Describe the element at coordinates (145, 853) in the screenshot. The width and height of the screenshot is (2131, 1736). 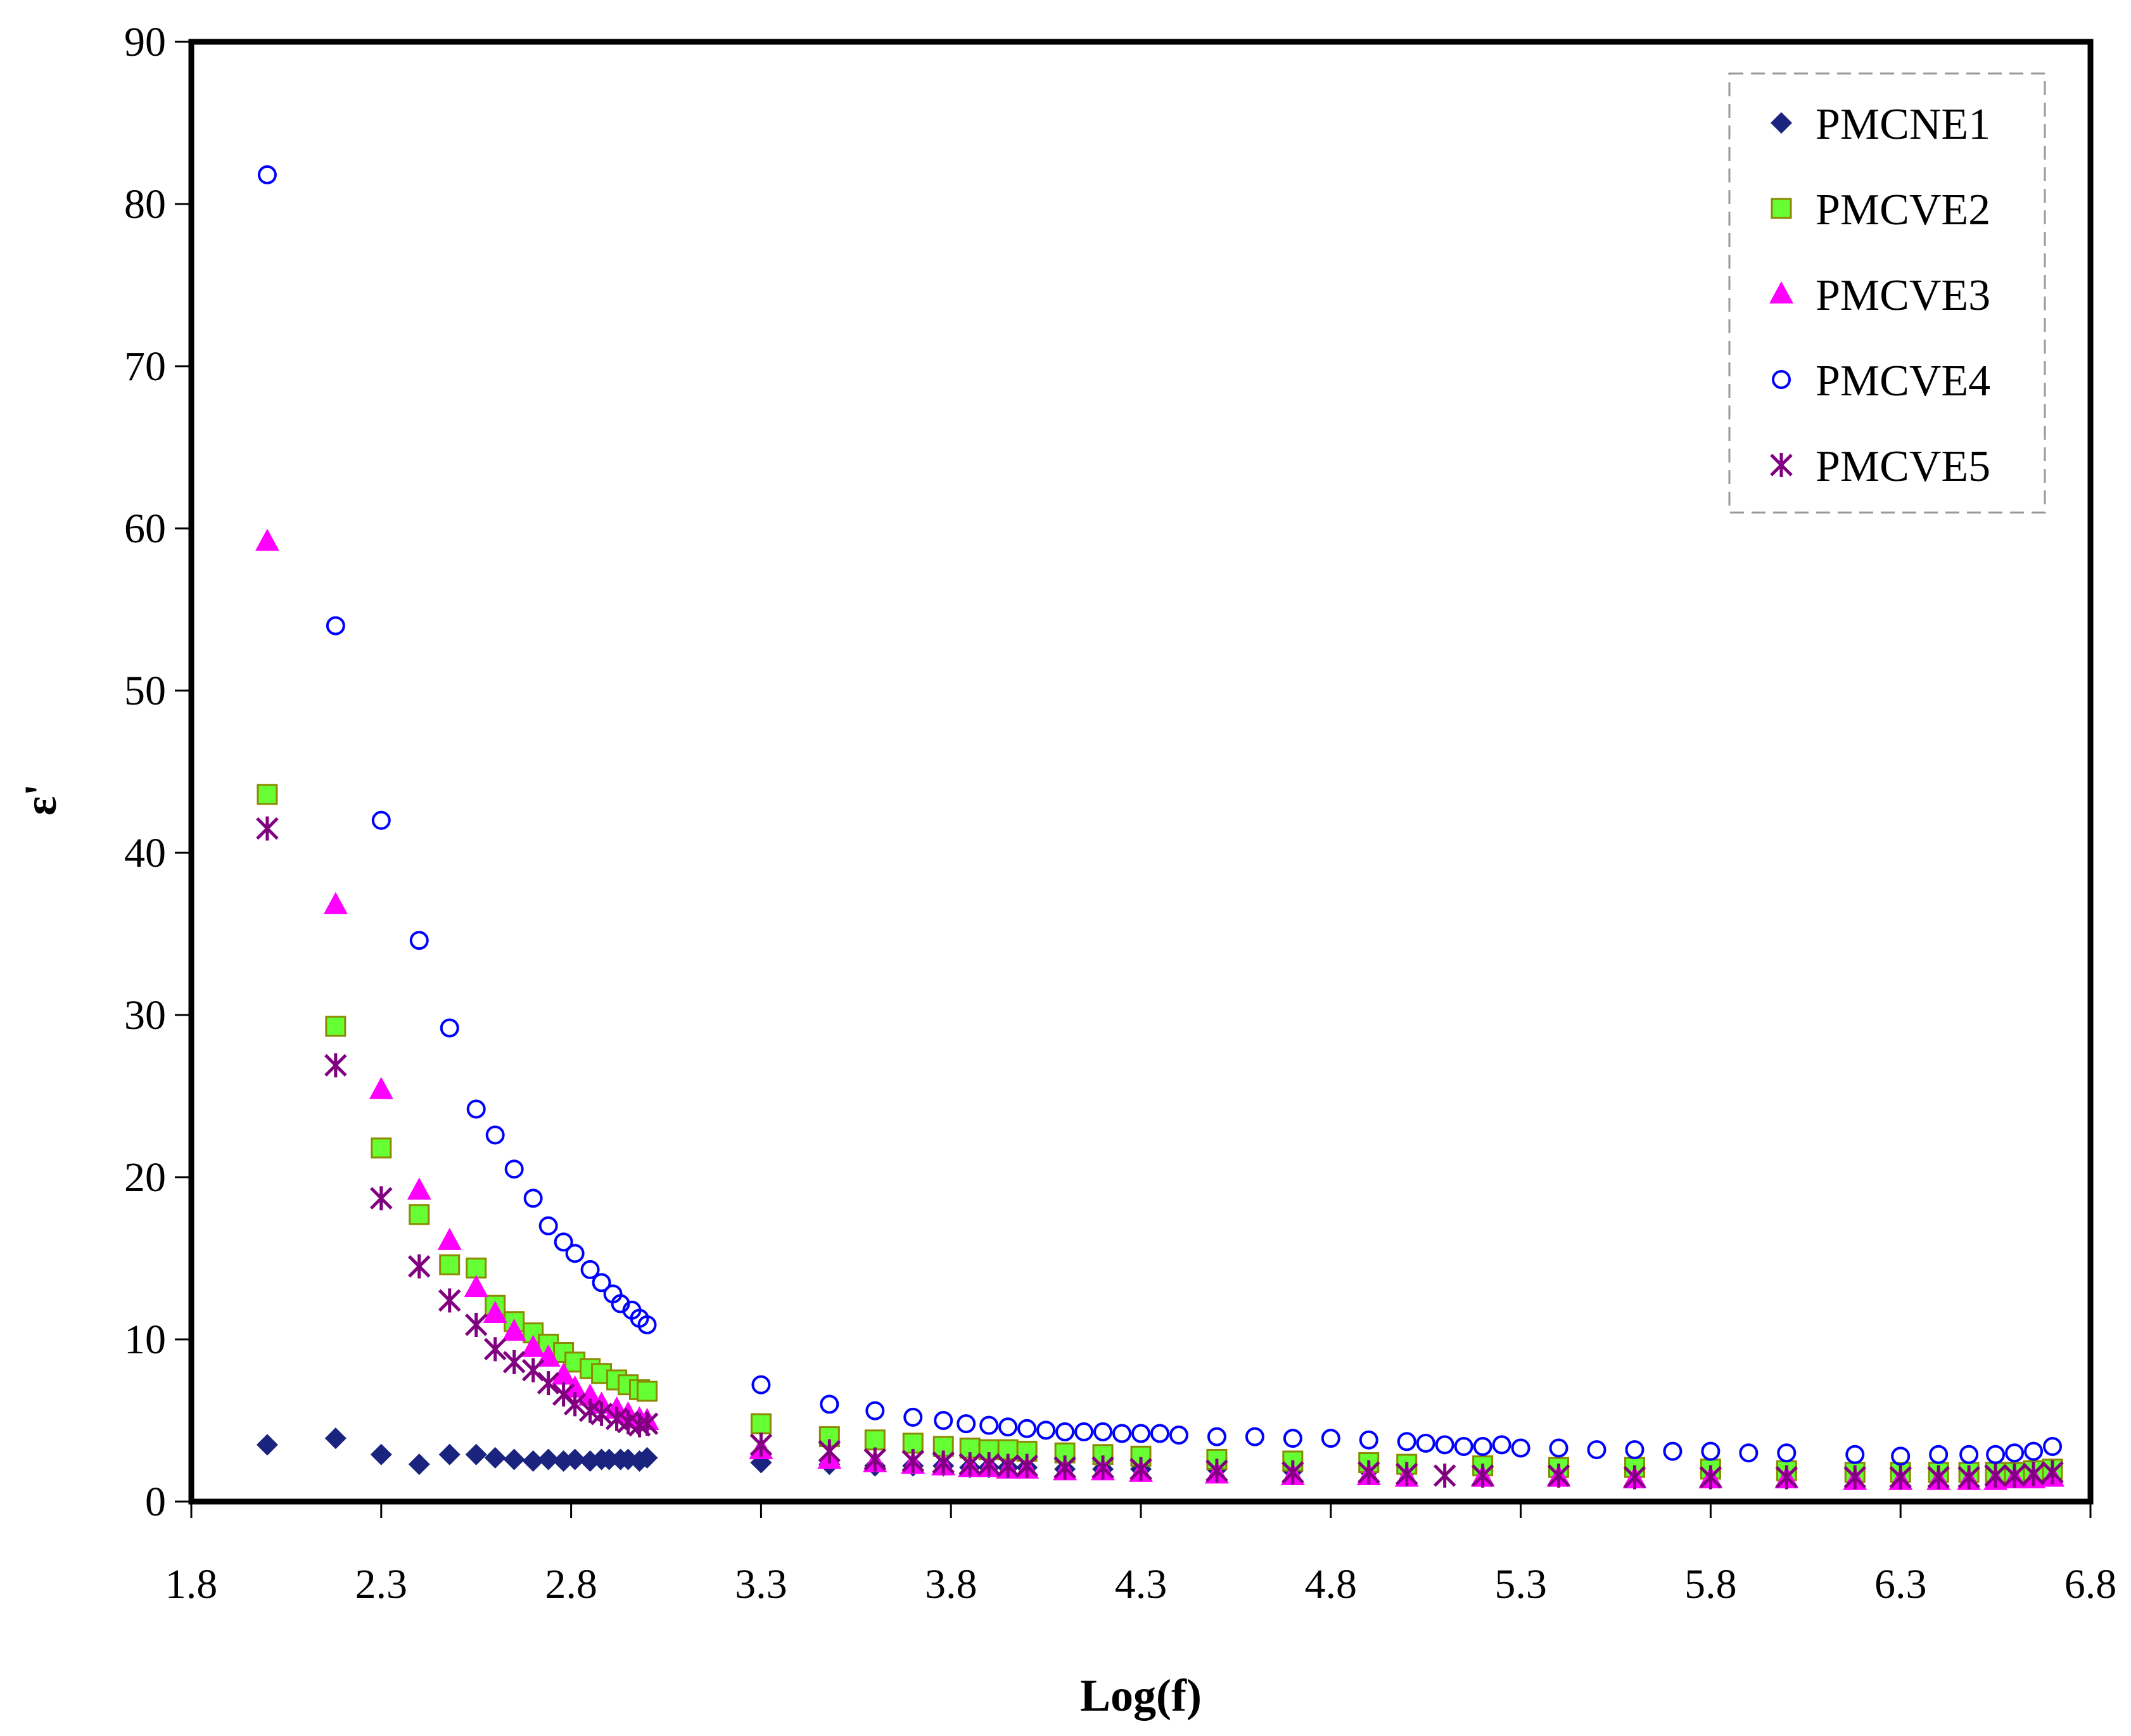
I see `y-tick-label: 40` at that location.